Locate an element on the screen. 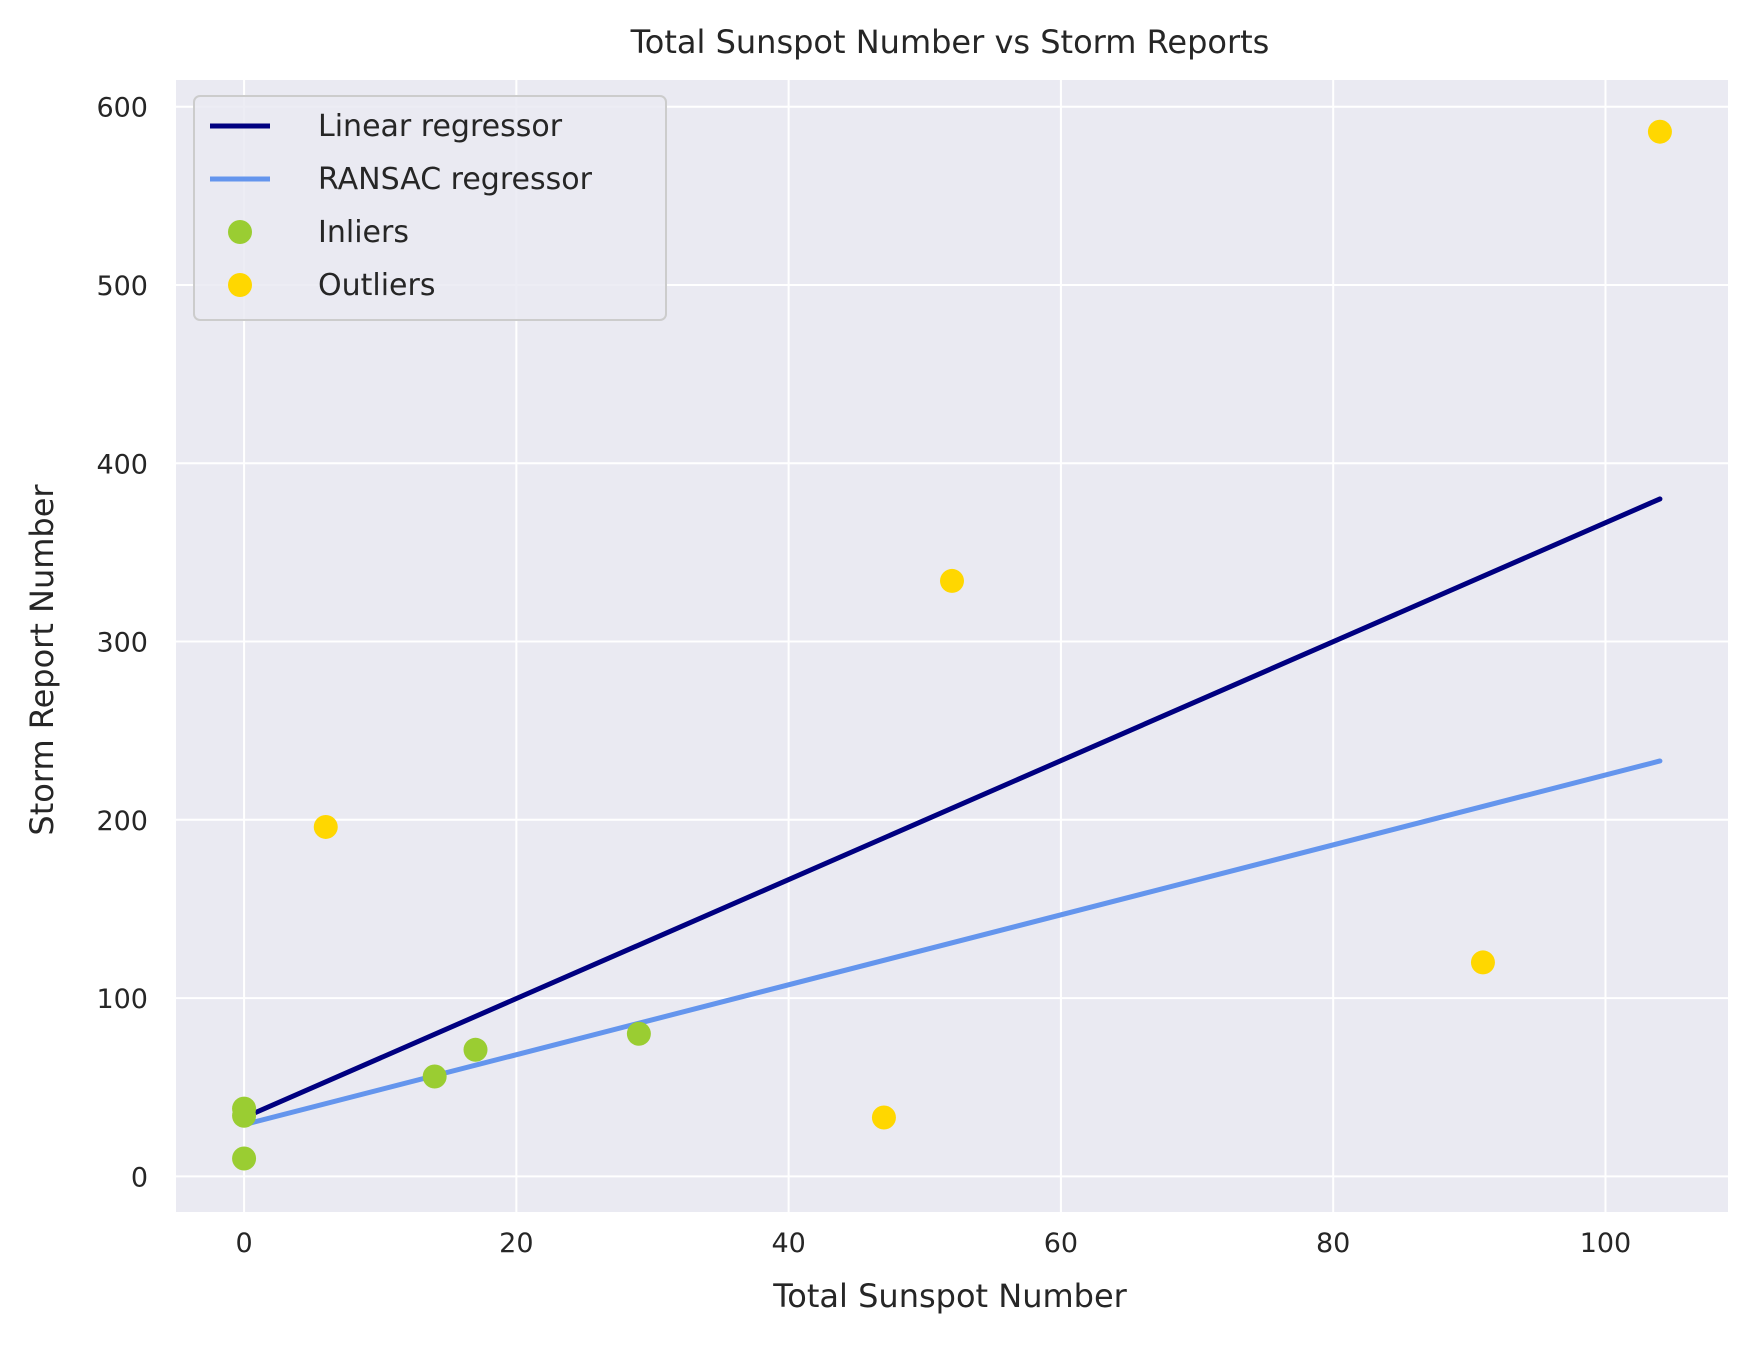 The height and width of the screenshot is (1353, 1755). y-tick-label: 100 is located at coordinates (122, 999).